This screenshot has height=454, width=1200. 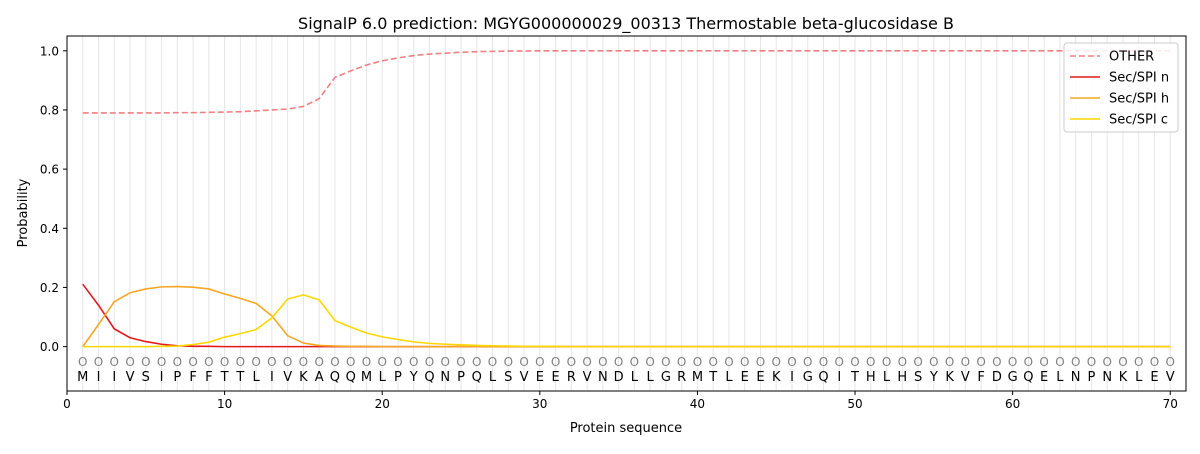 What do you see at coordinates (49, 170) in the screenshot?
I see `y-tick-label: 0.6` at bounding box center [49, 170].